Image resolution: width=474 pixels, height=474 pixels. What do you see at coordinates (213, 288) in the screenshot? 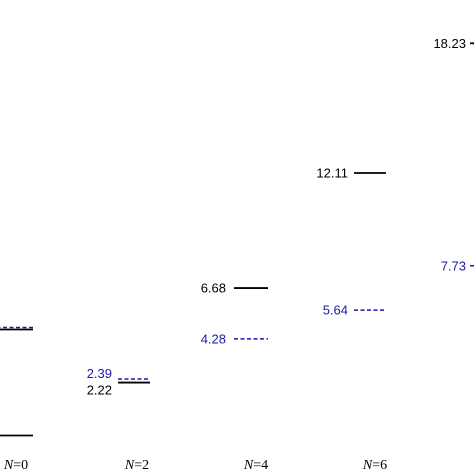
I see `level-value-label: 6.68` at bounding box center [213, 288].